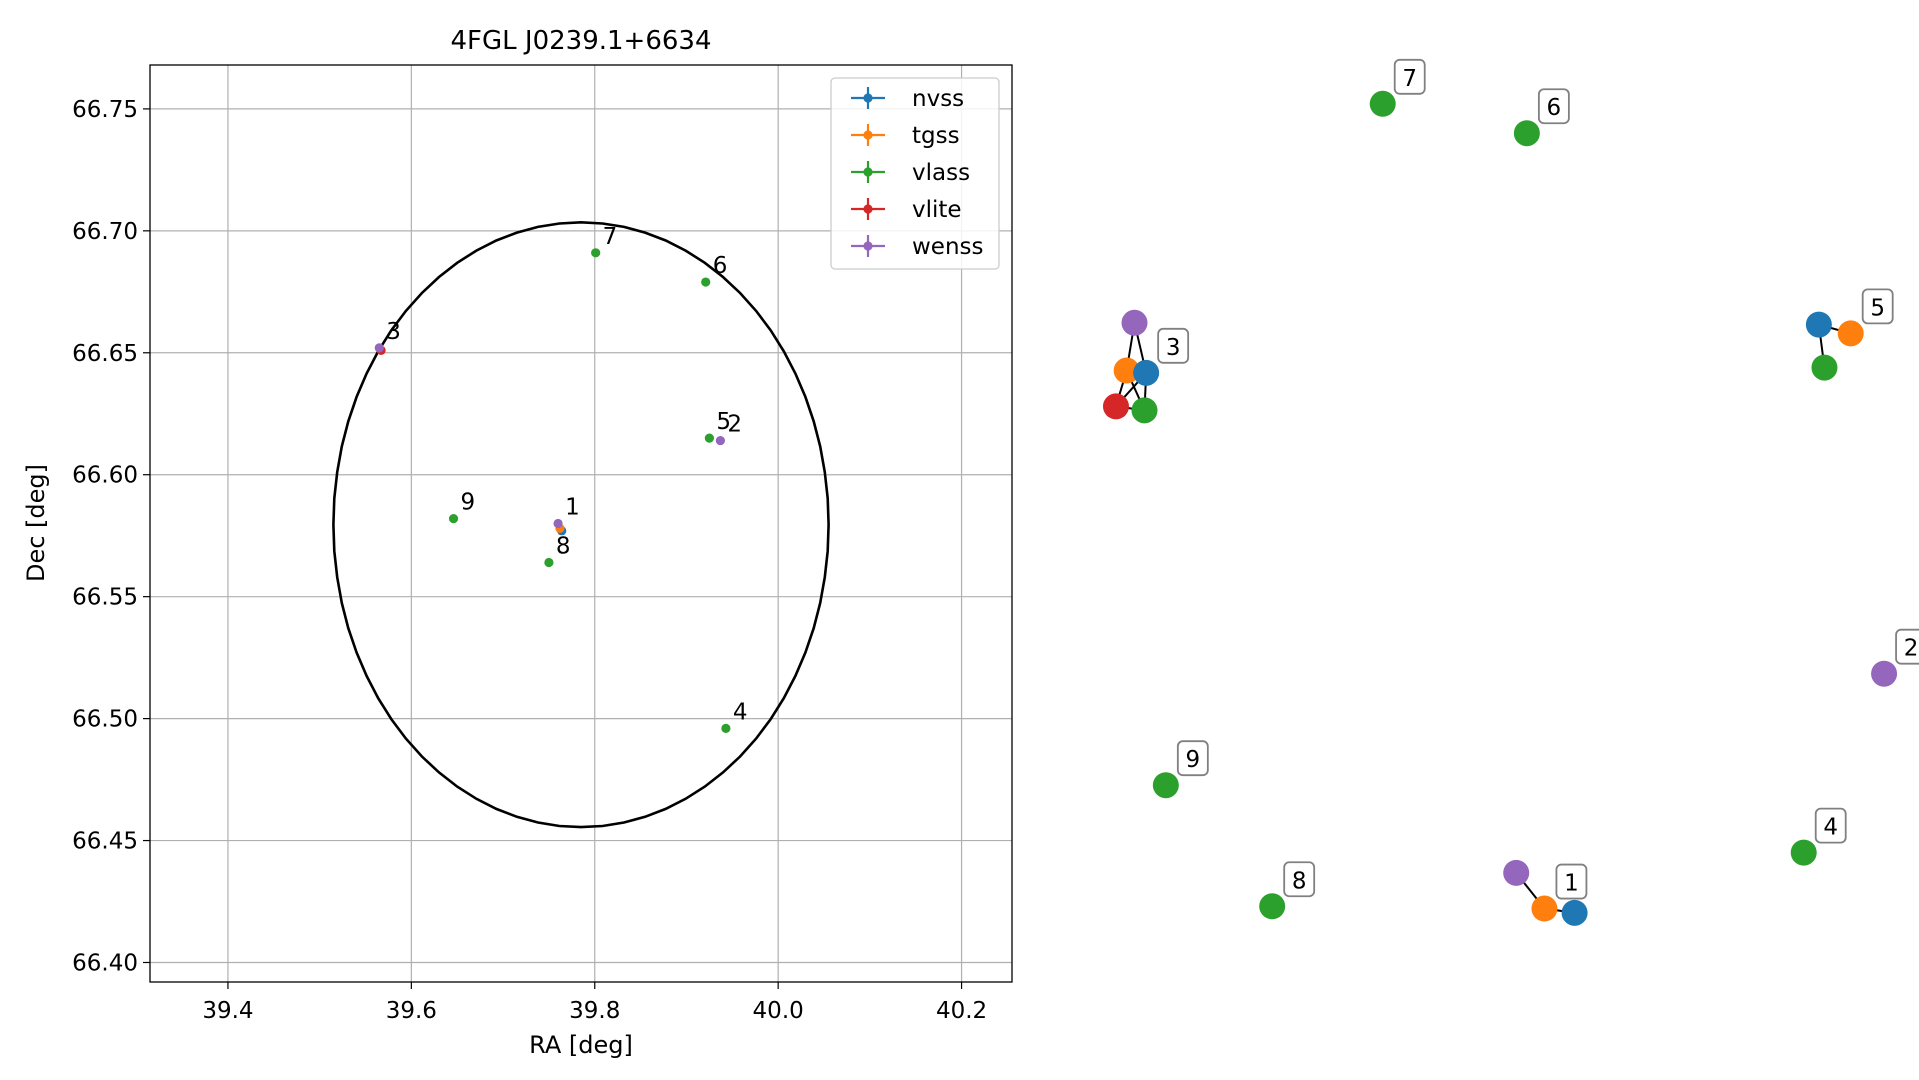 Image resolution: width=1919 pixels, height=1080 pixels. Describe the element at coordinates (1911, 649) in the screenshot. I see `group-label-text: 2` at that location.